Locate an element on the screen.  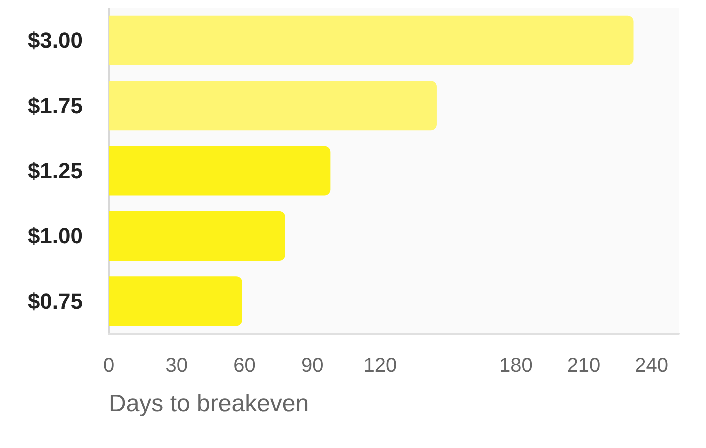
x-tick-label: 90 is located at coordinates (312, 366).